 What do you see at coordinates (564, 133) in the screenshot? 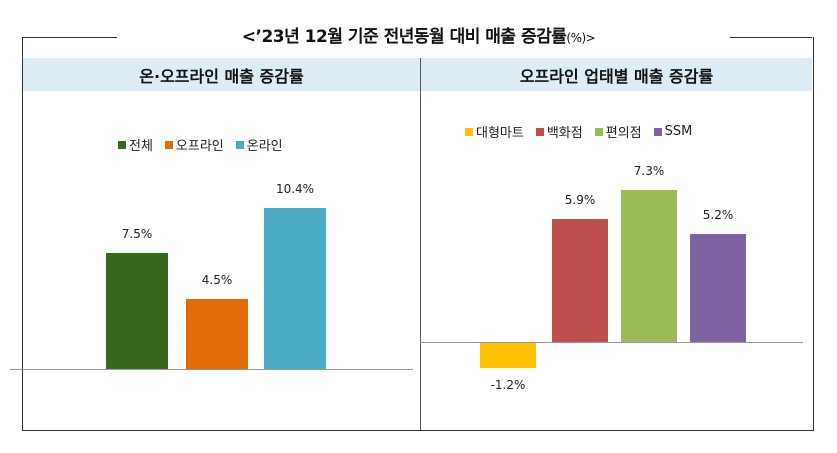
I see `legend-label: 백화점` at bounding box center [564, 133].